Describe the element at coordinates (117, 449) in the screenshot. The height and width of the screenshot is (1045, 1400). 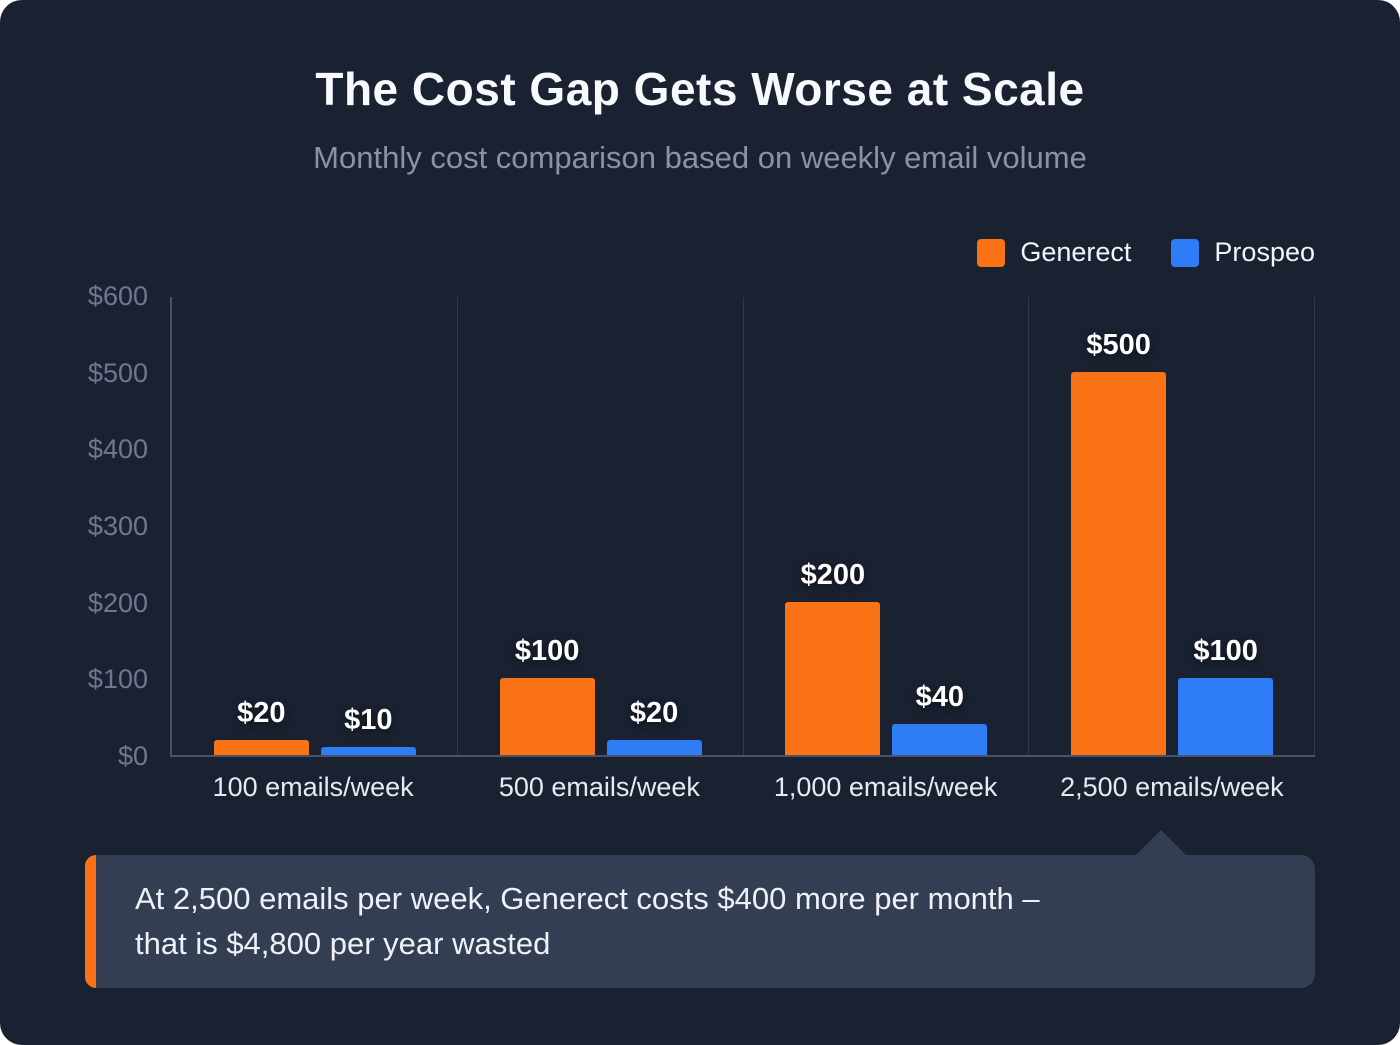
I see `y-axis-label: $400` at that location.